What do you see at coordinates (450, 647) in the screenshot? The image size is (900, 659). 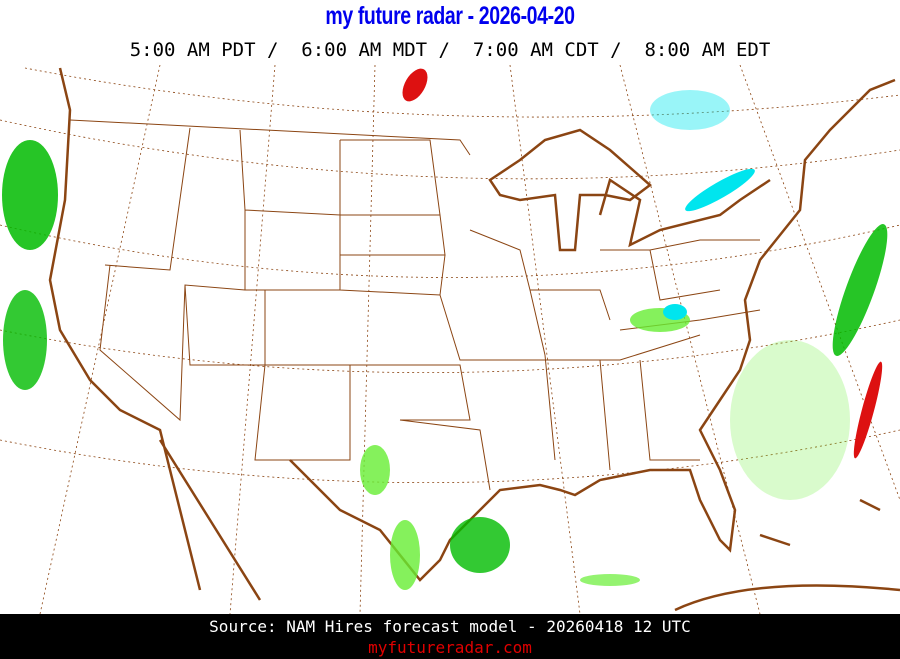 I see `site-link: myfutureradar.com` at bounding box center [450, 647].